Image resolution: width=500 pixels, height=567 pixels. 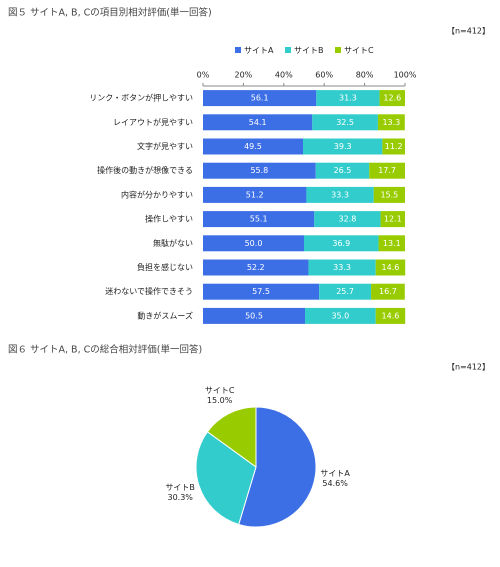 I want to click on value-label: 35.0, so click(x=340, y=315).